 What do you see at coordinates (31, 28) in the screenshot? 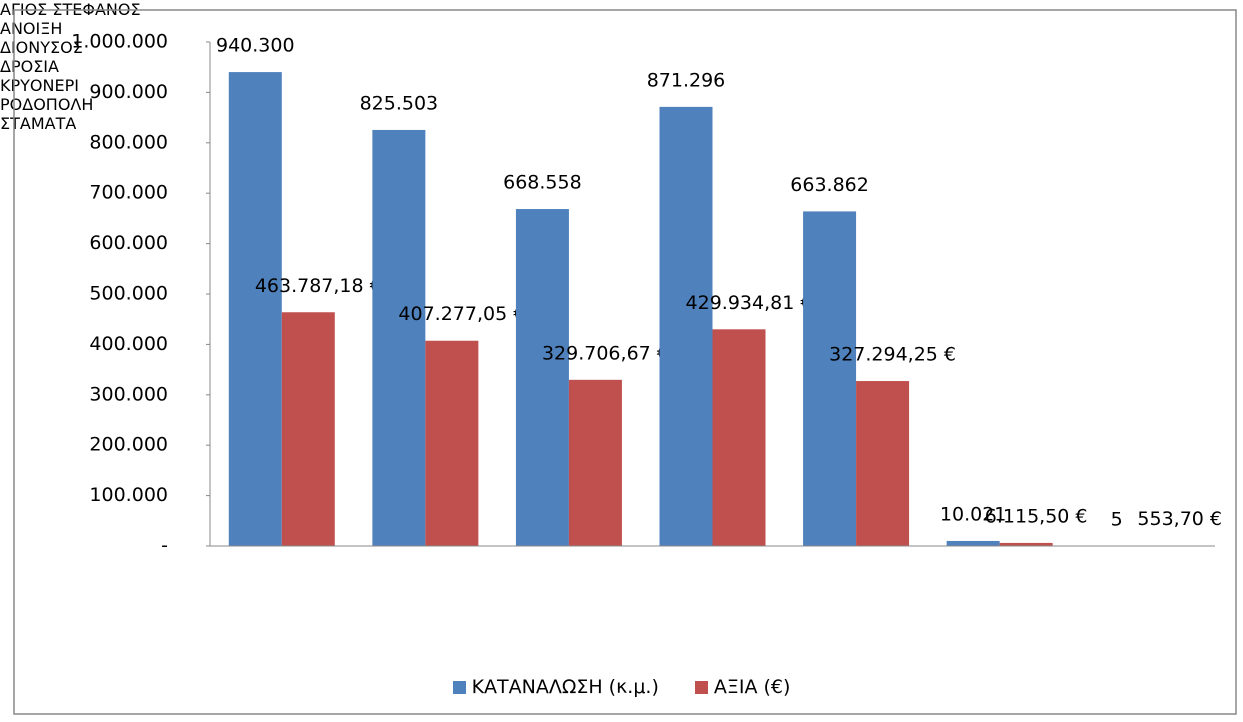
I see `x-tick-label: ΑΝΟΙΞΗ` at bounding box center [31, 28].